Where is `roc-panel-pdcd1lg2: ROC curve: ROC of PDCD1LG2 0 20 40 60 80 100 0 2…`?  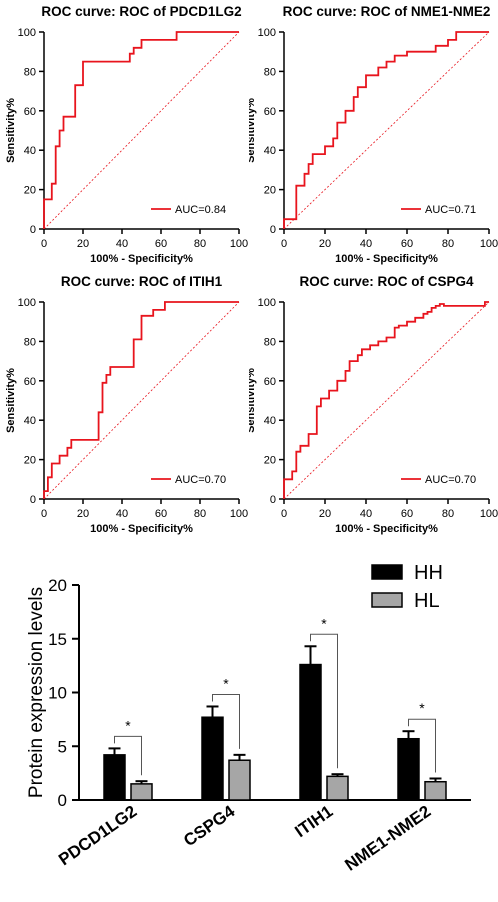 roc-panel-pdcd1lg2: ROC curve: ROC of PDCD1LG2 0 20 40 60 80 100 0 2… is located at coordinates (124, 135).